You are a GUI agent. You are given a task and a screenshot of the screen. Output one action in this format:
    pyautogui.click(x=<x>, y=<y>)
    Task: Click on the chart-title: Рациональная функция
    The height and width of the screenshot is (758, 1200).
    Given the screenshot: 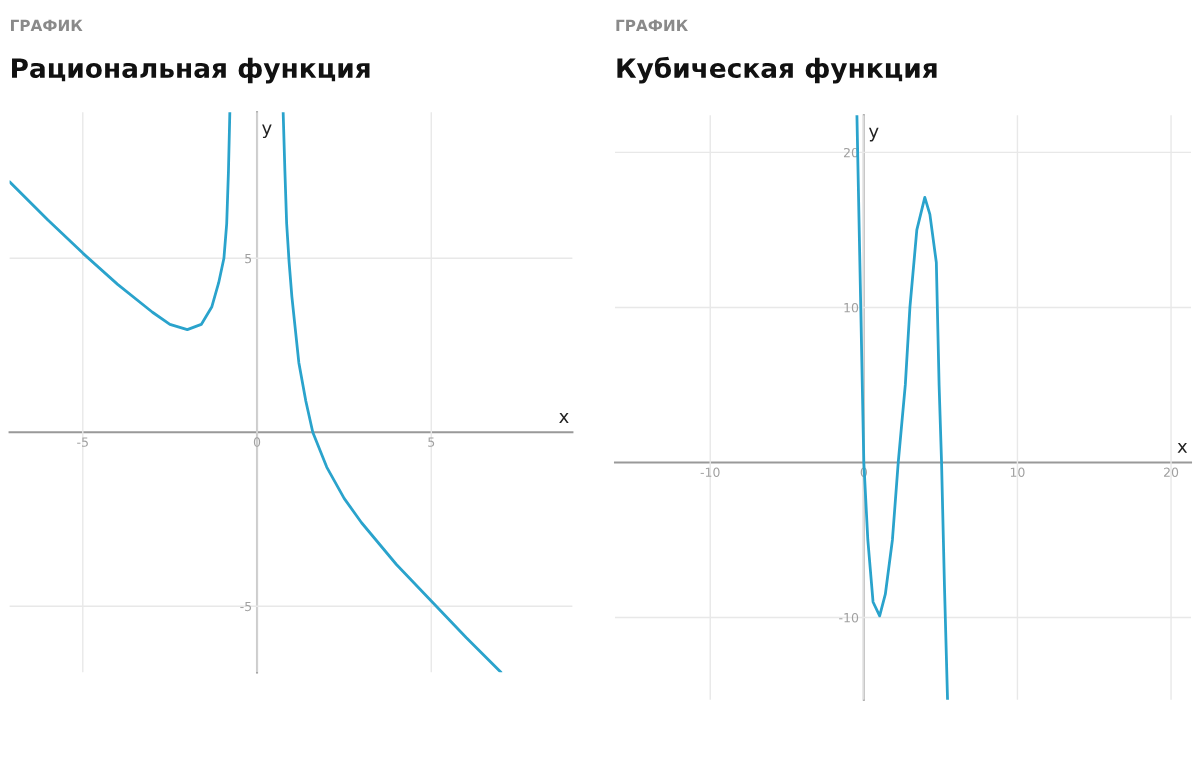 What is the action you would take?
    pyautogui.click(x=191, y=70)
    